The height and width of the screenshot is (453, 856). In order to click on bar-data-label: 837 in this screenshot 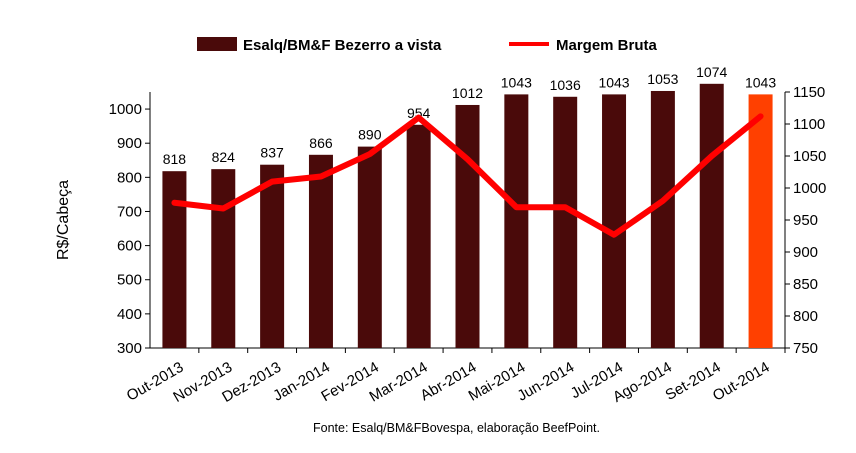, I will do `click(272, 153)`.